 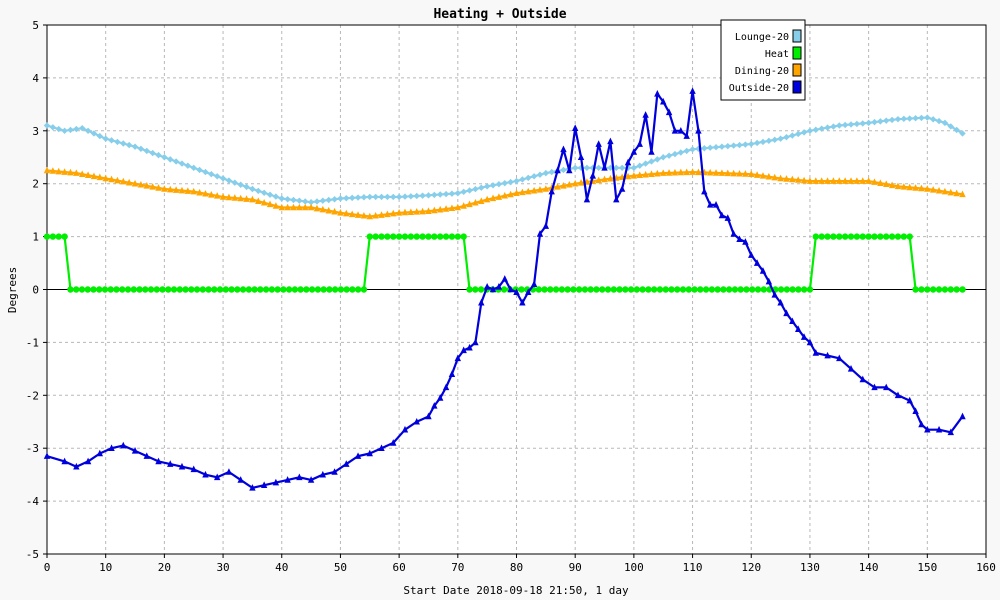 What do you see at coordinates (32, 448) in the screenshot?
I see `y-tick-label: -3` at bounding box center [32, 448].